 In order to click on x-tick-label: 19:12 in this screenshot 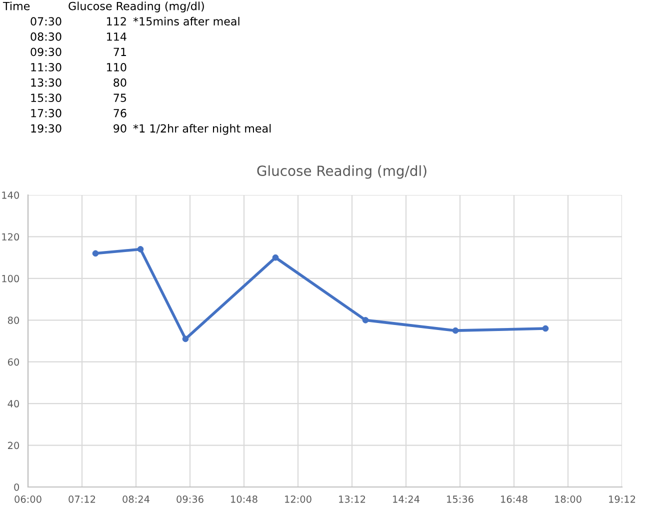, I will do `click(622, 499)`.